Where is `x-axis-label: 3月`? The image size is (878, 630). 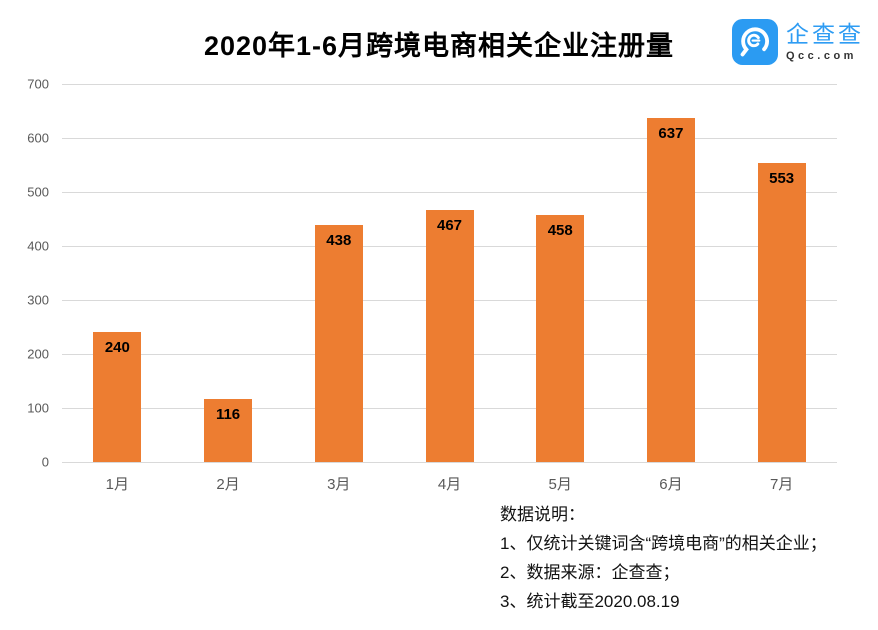
x-axis-label: 3月 is located at coordinates (339, 484).